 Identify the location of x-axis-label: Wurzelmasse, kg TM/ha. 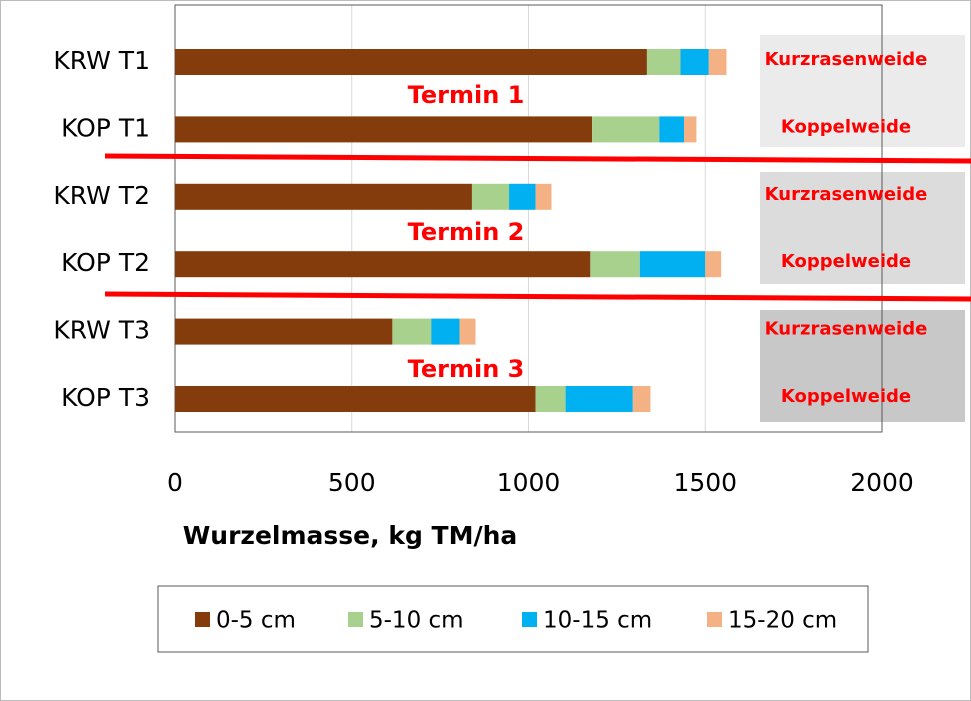
(350, 535).